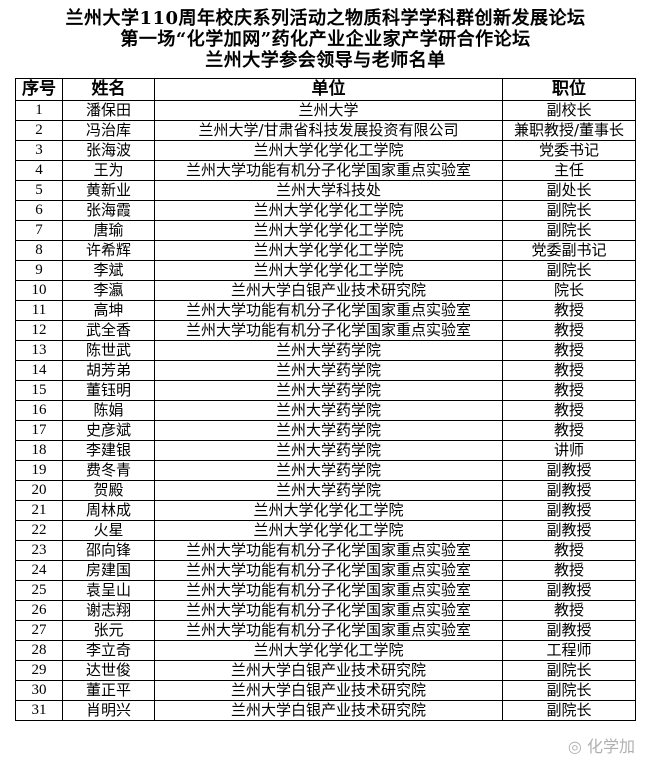 This screenshot has height=767, width=651. What do you see at coordinates (39, 550) in the screenshot?
I see `cell-index: 23` at bounding box center [39, 550].